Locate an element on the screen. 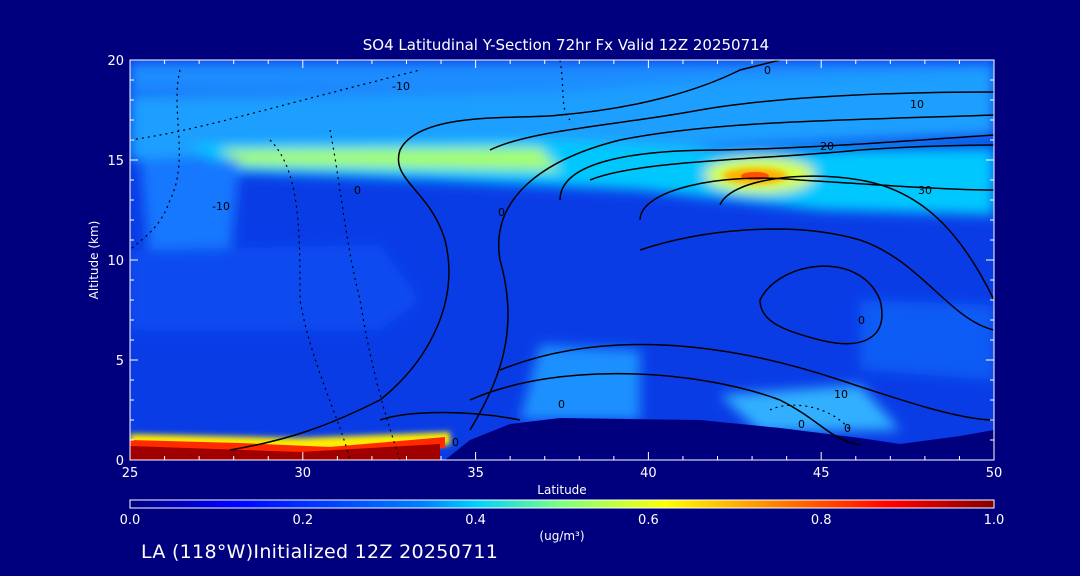 This screenshot has height=576, width=1080. y-tick-label: 15 is located at coordinates (115, 161).